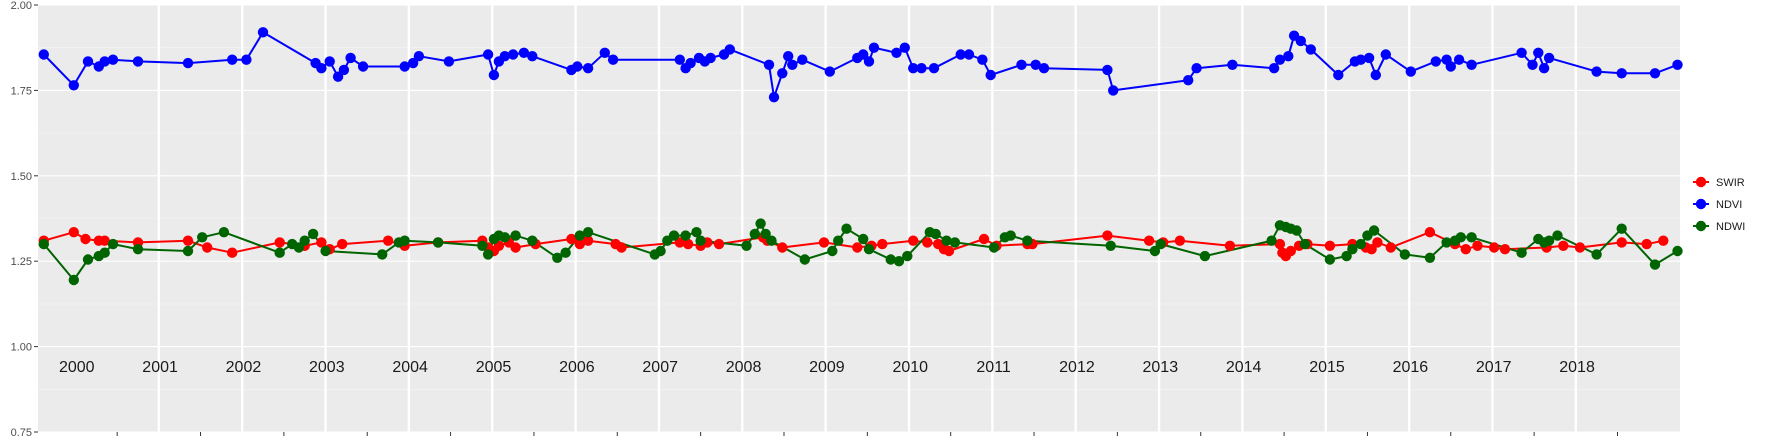 The width and height of the screenshot is (1773, 442). I want to click on x-axis, so click(867, 434).